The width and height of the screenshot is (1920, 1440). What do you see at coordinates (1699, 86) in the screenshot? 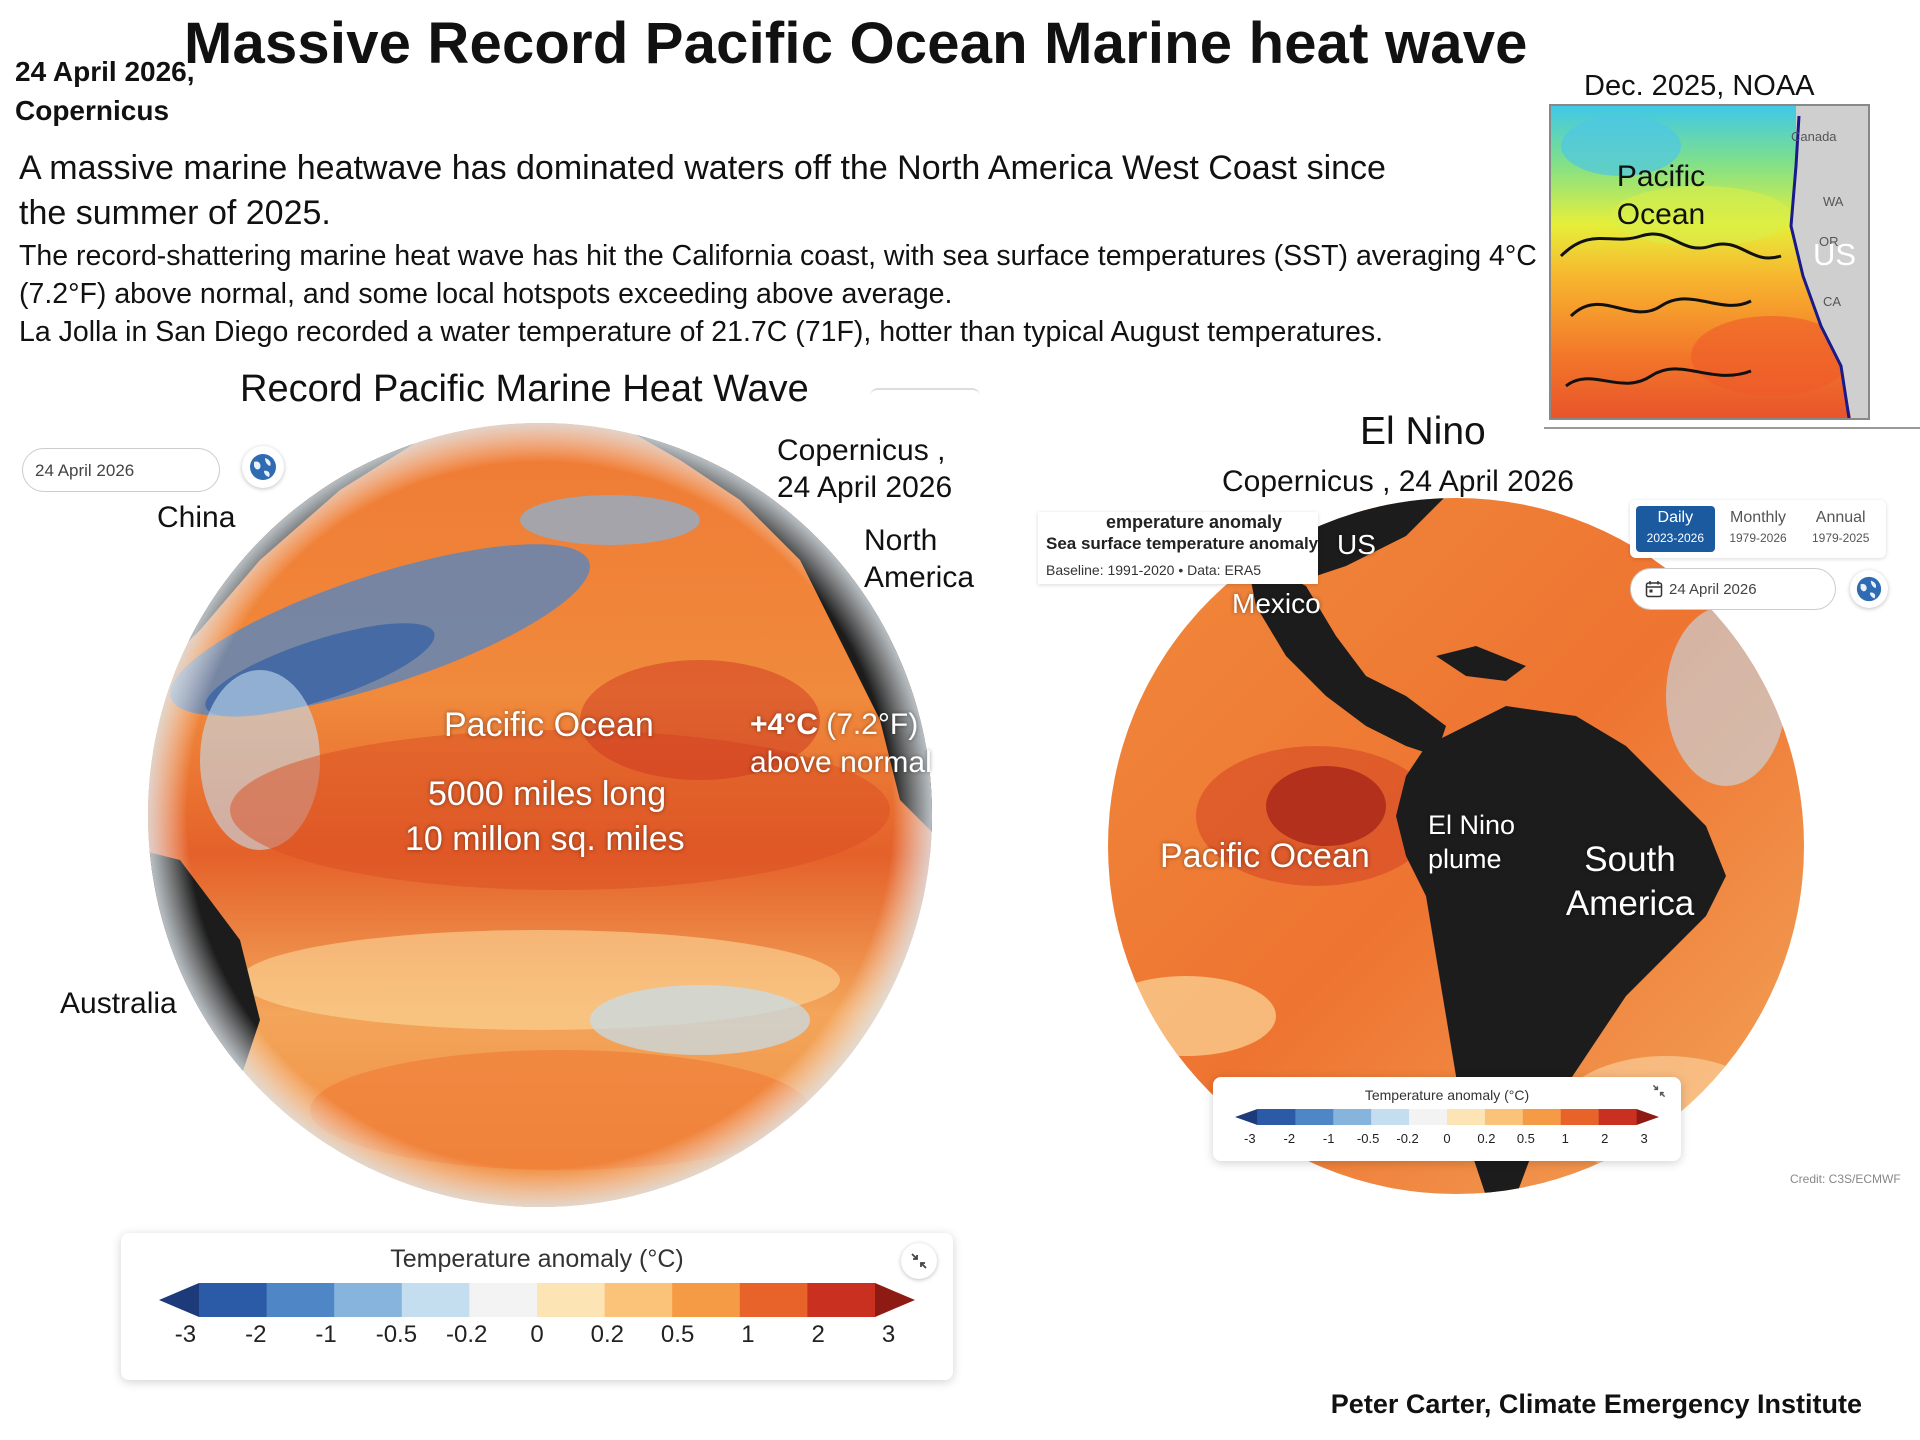
I see `noaa-map-label: Dec. 2025, NOAA` at bounding box center [1699, 86].